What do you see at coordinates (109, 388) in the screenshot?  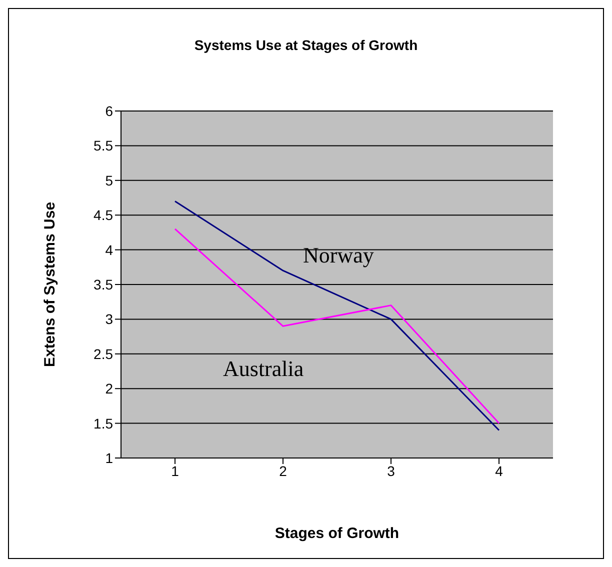 I see `y-tick-label: 2` at bounding box center [109, 388].